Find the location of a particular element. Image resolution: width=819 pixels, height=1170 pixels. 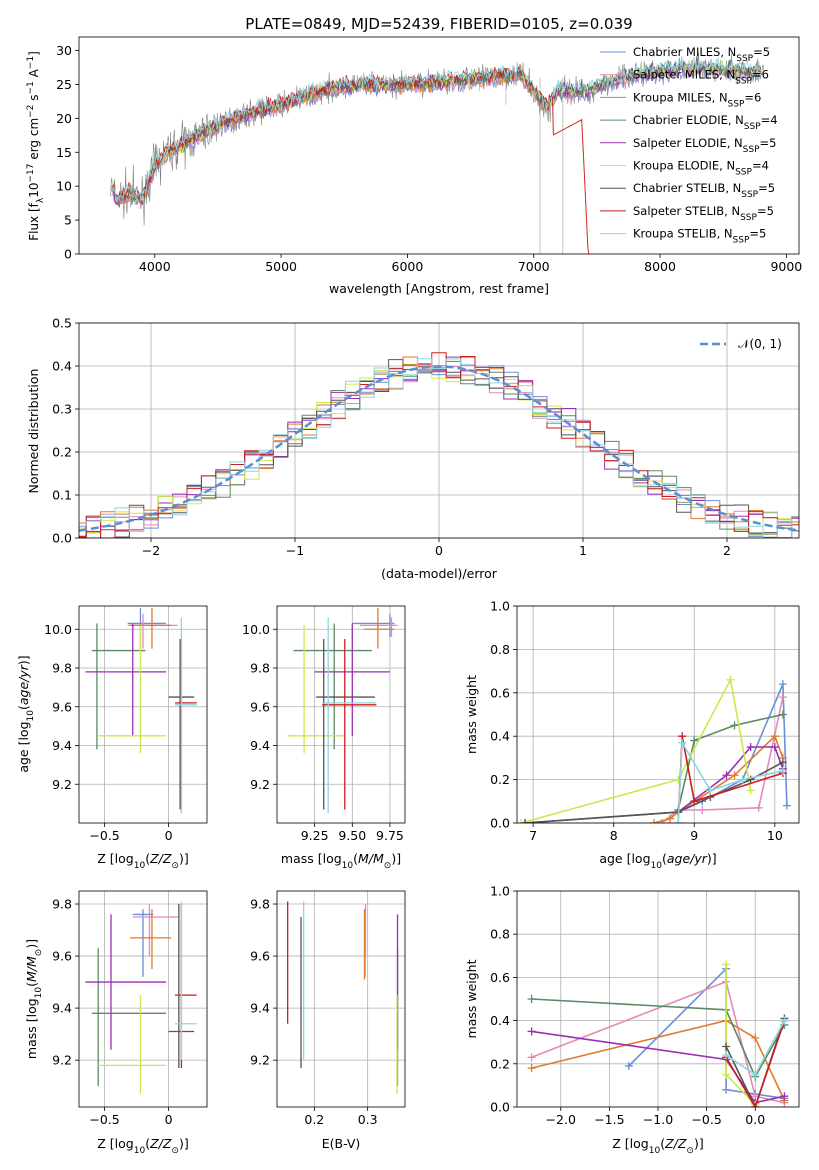

x-tick-label: 1 is located at coordinates (583, 550).